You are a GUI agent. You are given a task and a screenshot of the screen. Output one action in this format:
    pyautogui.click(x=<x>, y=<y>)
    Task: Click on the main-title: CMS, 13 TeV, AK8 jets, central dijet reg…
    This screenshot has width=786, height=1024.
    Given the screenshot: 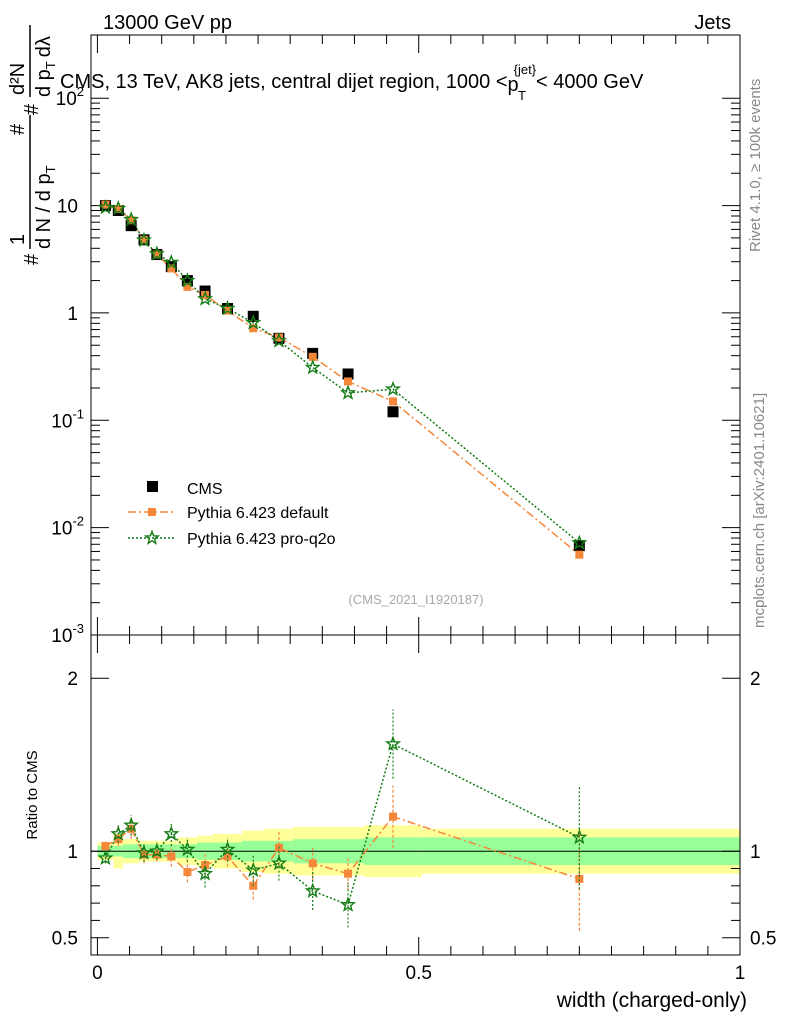 What is the action you would take?
    pyautogui.click(x=352, y=82)
    